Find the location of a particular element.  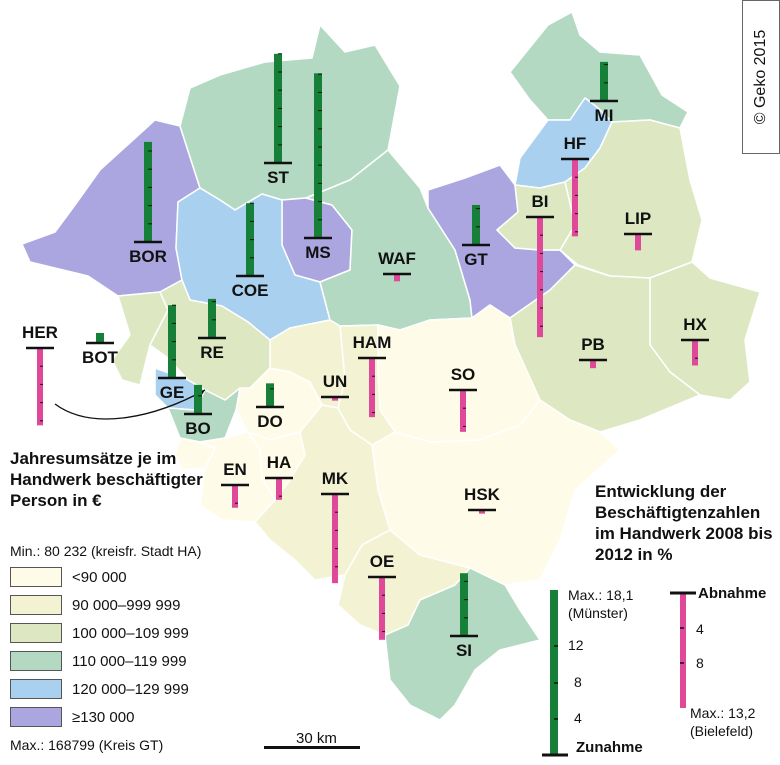

district-label: DO is located at coordinates (270, 421).